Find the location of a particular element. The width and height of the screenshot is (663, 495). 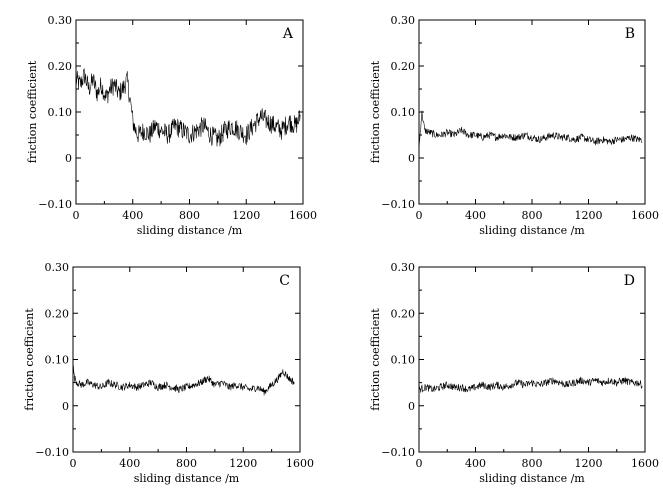

panel-letter: A is located at coordinates (288, 34).